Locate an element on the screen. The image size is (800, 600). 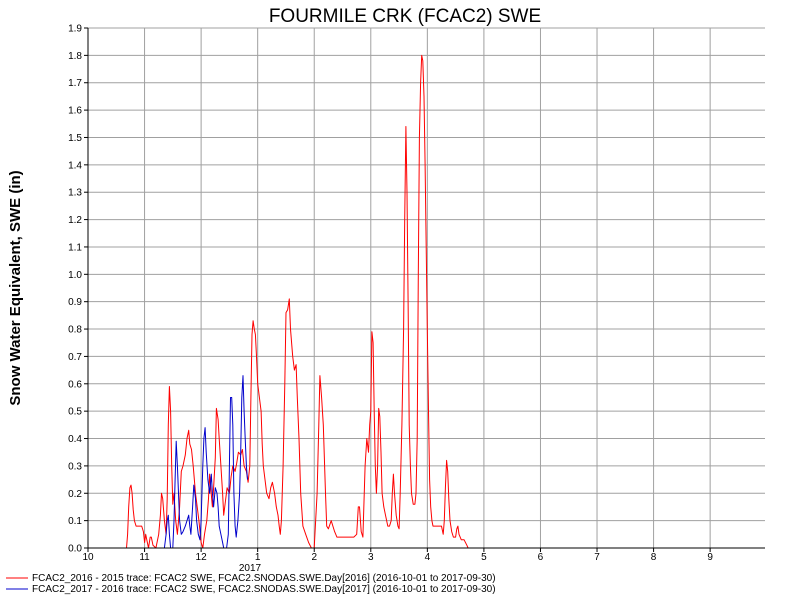
y-tick-label: 1.8 is located at coordinates (75, 56).